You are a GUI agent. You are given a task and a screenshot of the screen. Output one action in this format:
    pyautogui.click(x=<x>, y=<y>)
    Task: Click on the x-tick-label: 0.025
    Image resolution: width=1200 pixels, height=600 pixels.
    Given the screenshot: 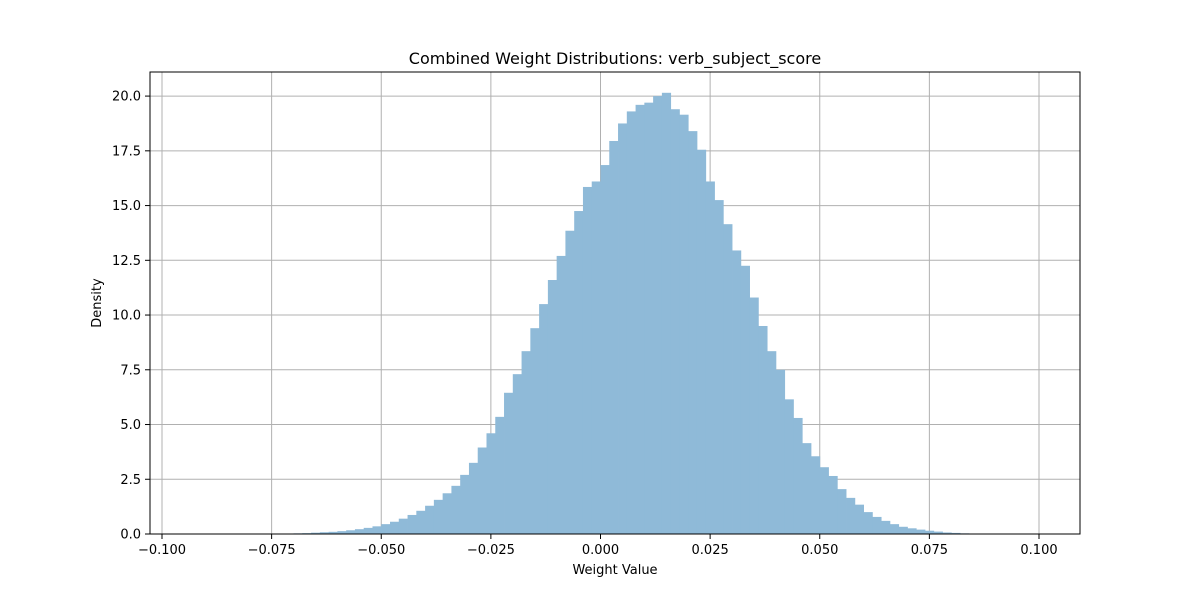 What is the action you would take?
    pyautogui.click(x=710, y=550)
    